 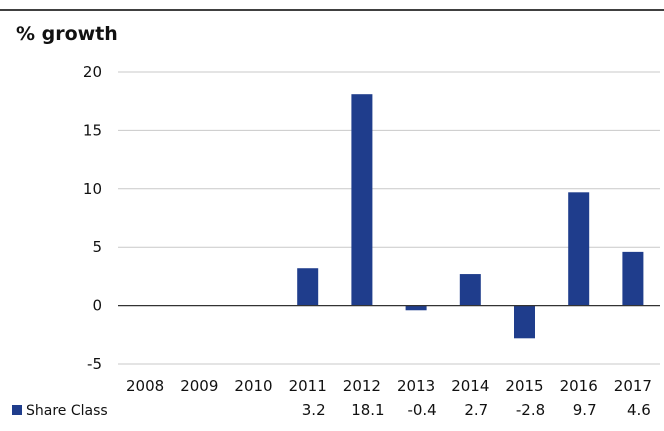 I want to click on legend-layer: Share Class, so click(x=60, y=411).